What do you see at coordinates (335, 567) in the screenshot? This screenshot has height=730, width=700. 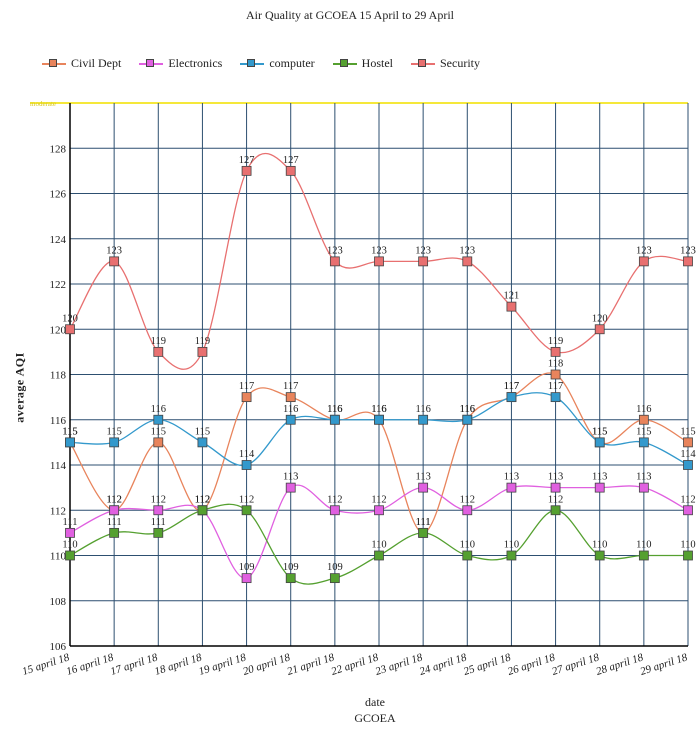 I see `data-label-hostel: 109` at bounding box center [335, 567].